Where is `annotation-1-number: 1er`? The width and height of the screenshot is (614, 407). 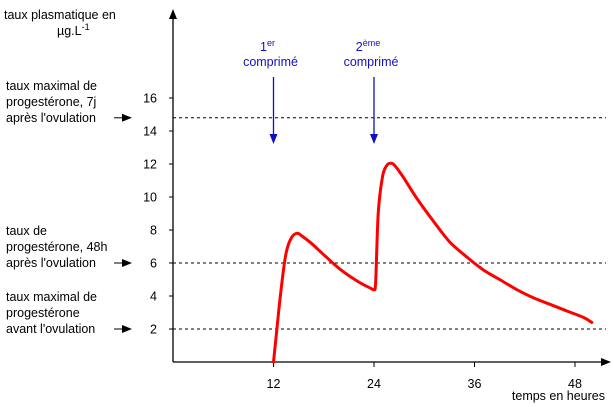 annotation-1-number: 1er is located at coordinates (267, 46).